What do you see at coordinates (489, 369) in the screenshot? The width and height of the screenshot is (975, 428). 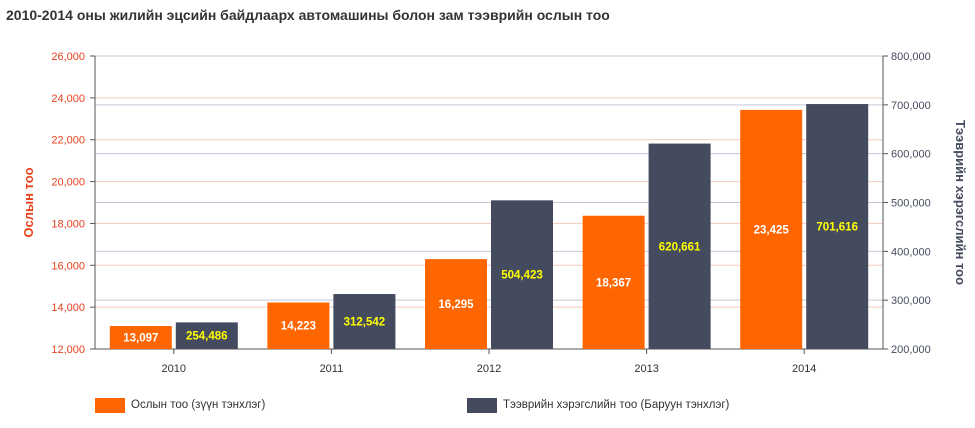 I see `x-tick-label: 2012` at bounding box center [489, 369].